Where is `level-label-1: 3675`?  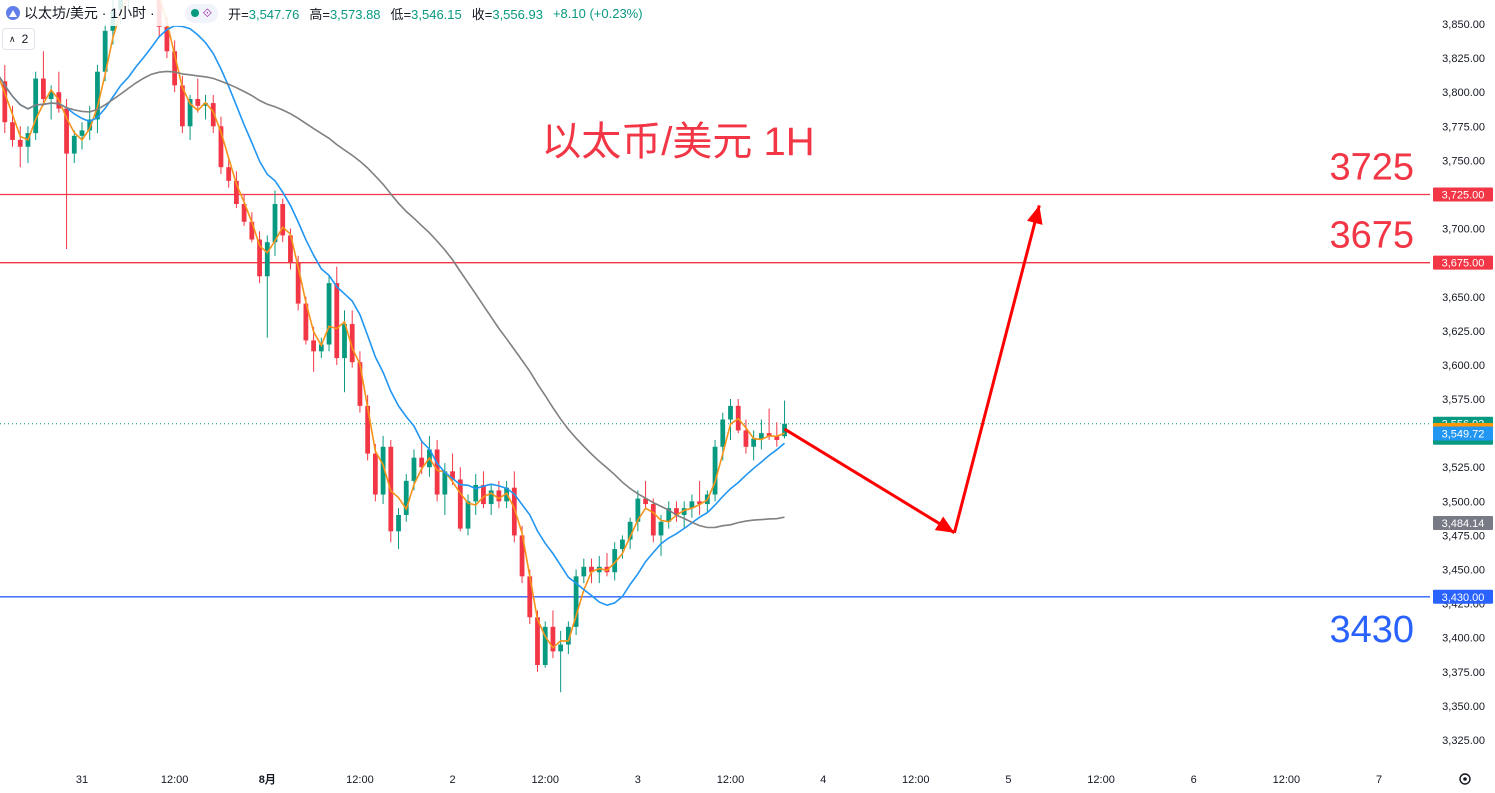
level-label-1: 3675 is located at coordinates (1371, 236).